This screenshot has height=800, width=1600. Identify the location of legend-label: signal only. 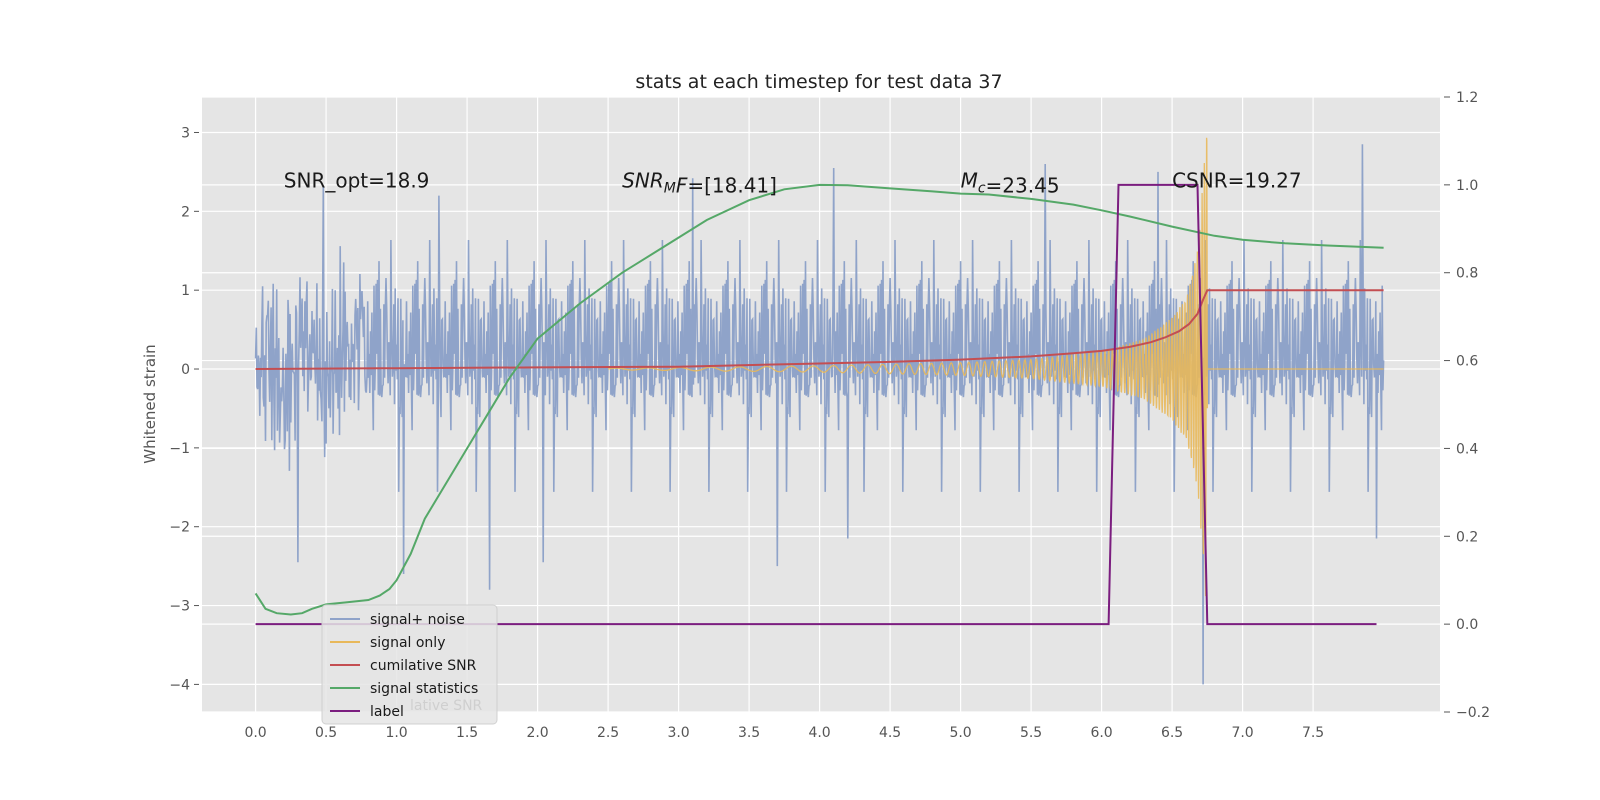
(407, 643).